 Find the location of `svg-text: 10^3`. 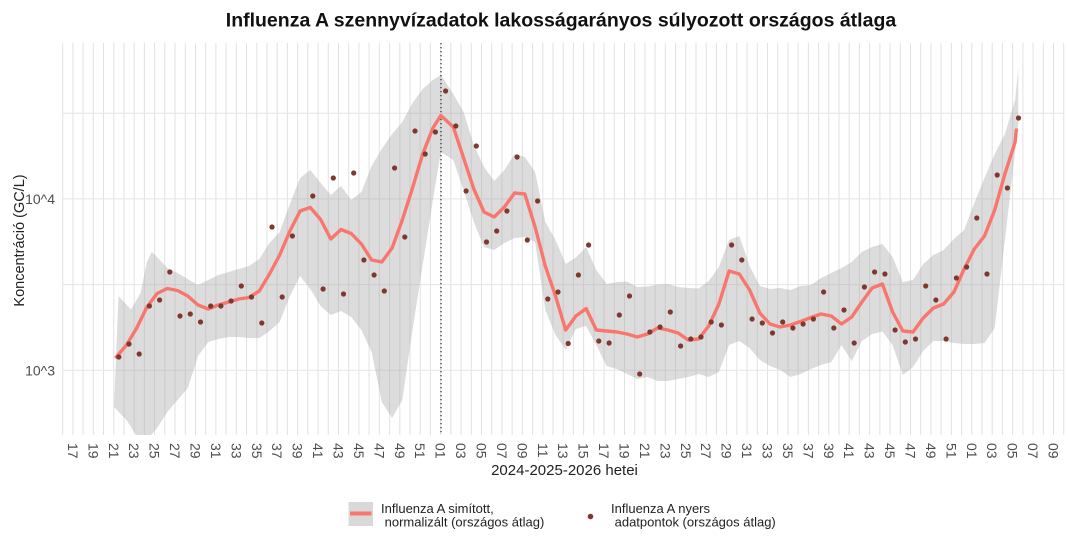

svg-text: 10^3 is located at coordinates (40, 370).